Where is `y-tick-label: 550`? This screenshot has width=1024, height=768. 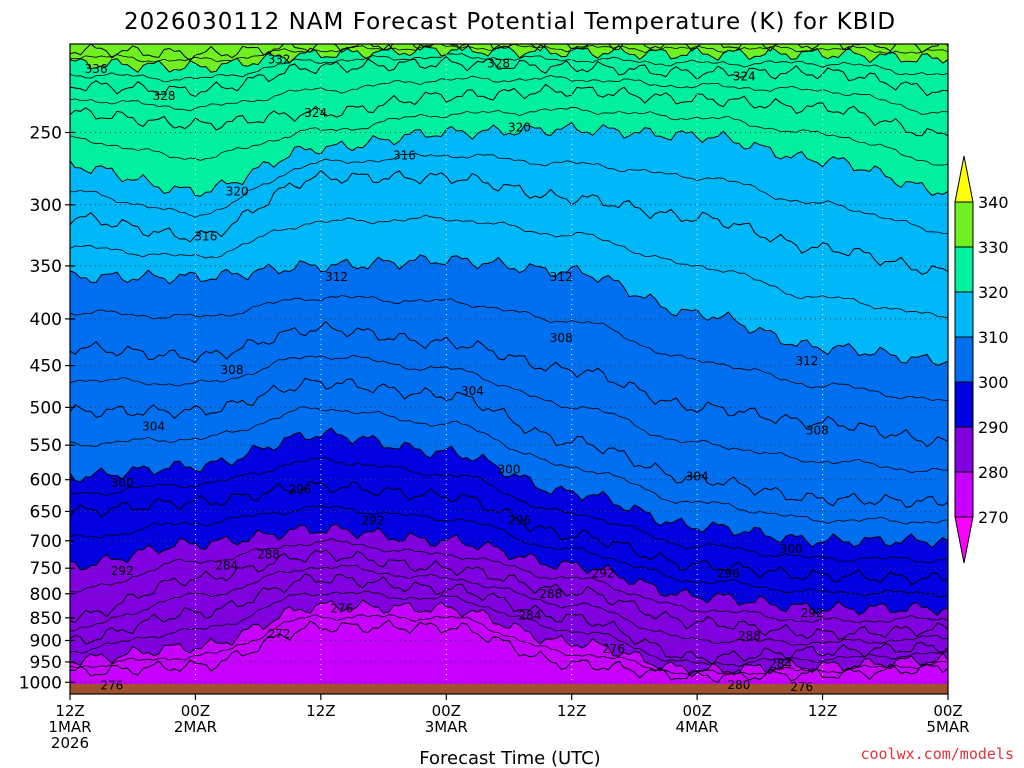 y-tick-label: 550 is located at coordinates (46, 446).